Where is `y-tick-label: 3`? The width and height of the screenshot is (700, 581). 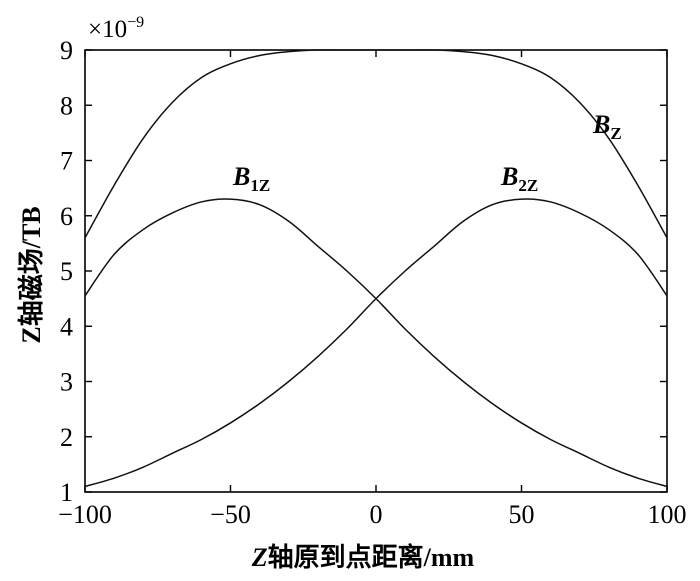 y-tick-label: 3 is located at coordinates (66, 382).